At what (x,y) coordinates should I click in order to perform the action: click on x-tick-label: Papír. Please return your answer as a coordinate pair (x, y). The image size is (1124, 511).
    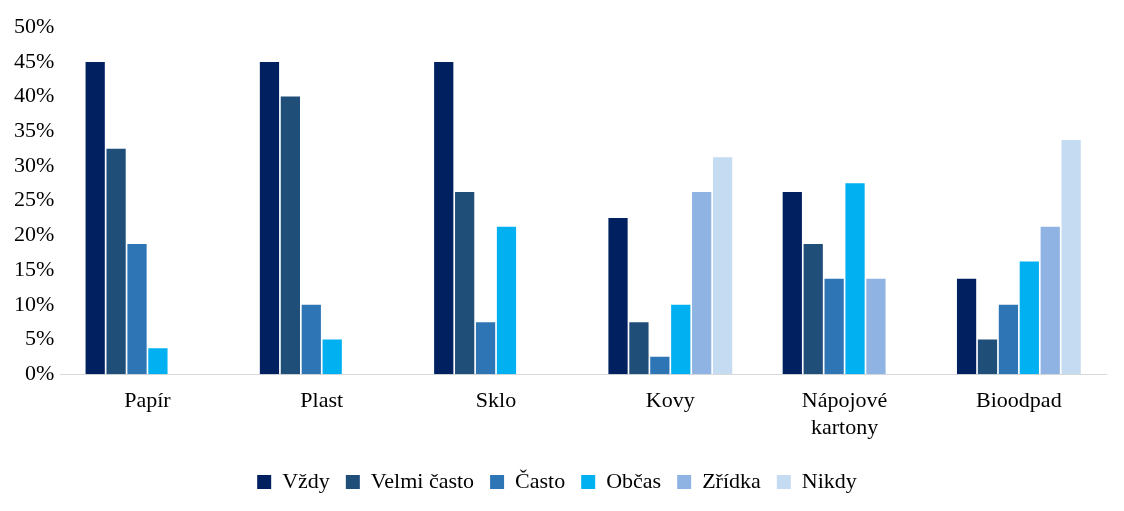
    Looking at the image, I should click on (148, 400).